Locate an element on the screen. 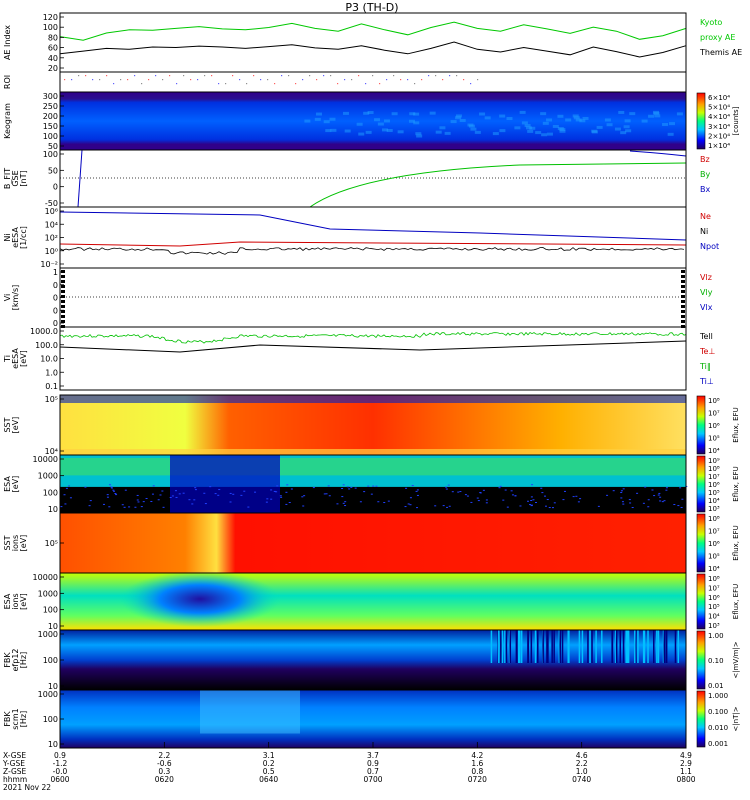 The width and height of the screenshot is (750, 800). colorbar-tick-label: 6×10⁴ is located at coordinates (719, 98).